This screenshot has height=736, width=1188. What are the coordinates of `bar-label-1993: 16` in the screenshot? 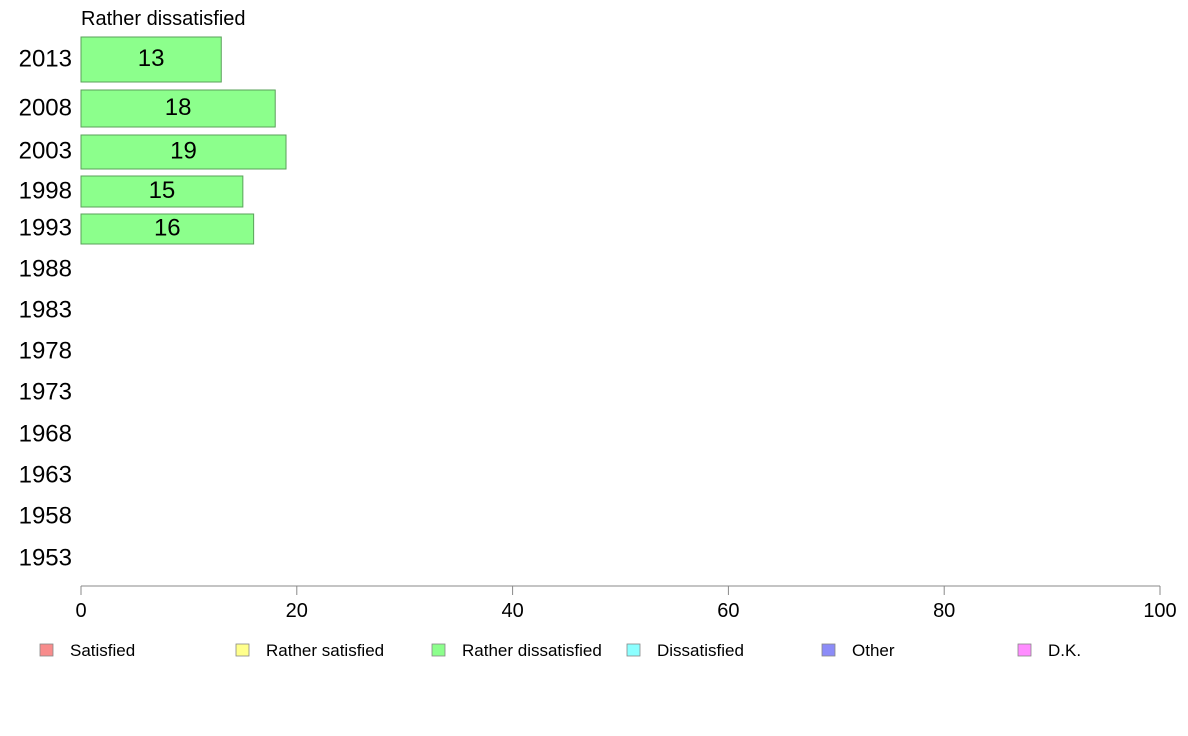 It's located at (167, 227).